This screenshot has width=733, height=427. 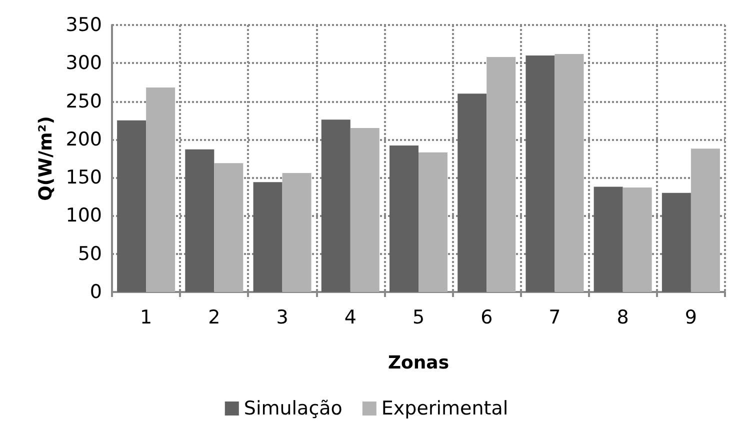 What do you see at coordinates (96, 292) in the screenshot?
I see `y-tick-label: 0` at bounding box center [96, 292].